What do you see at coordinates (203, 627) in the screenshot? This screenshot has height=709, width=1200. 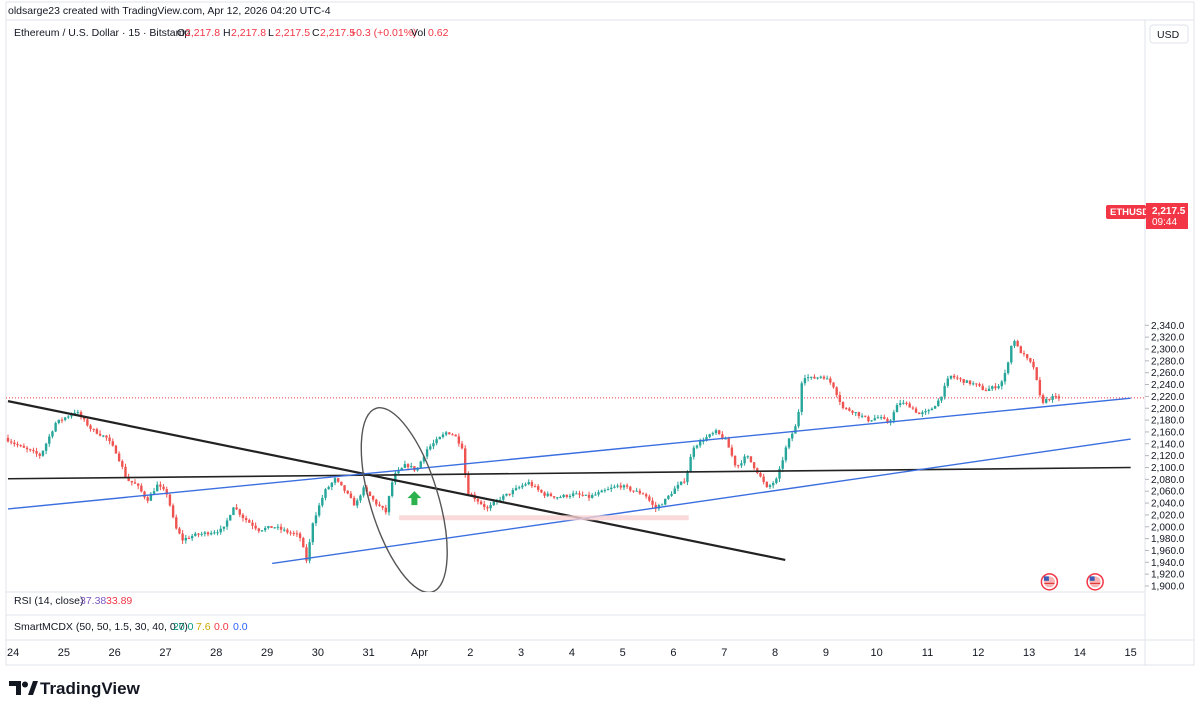 I see `mcdx-value-2: 7.6` at bounding box center [203, 627].